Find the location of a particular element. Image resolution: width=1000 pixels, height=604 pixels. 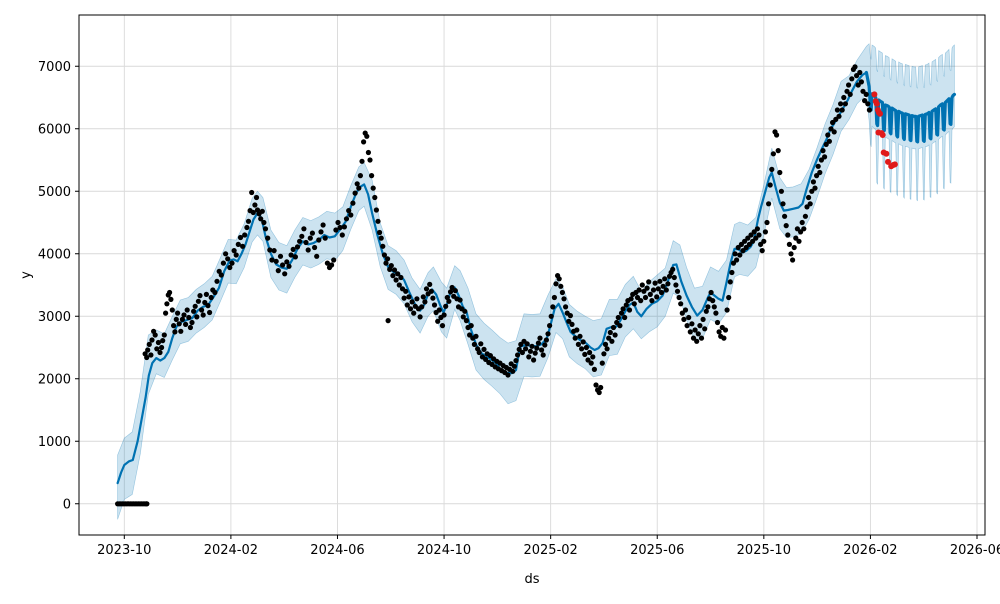

y-tick-label: 4000 is located at coordinates (54, 254).